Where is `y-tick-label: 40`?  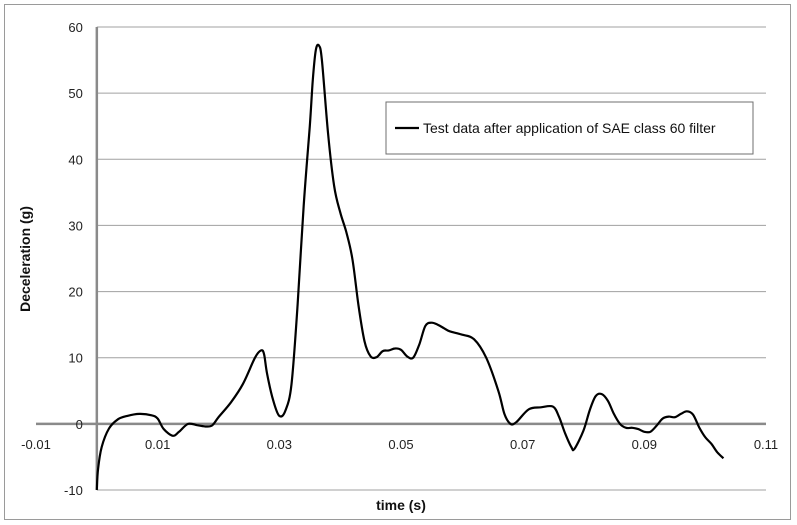
y-tick-label: 40 is located at coordinates (75, 159).